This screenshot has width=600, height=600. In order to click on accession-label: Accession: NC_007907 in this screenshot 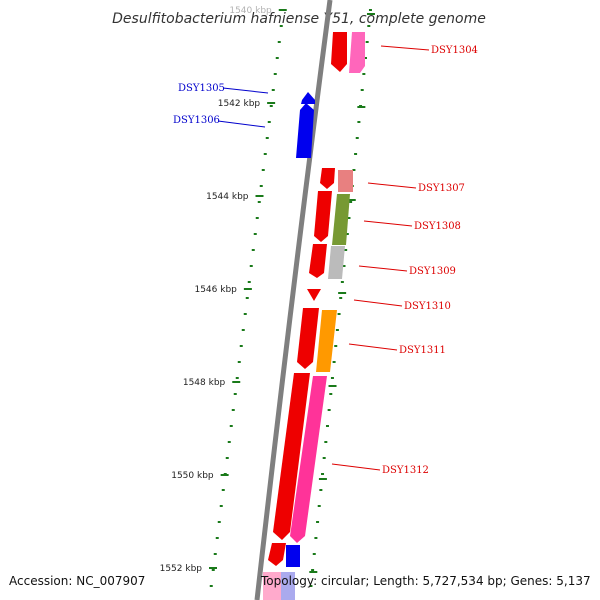, I will do `click(77, 581)`.